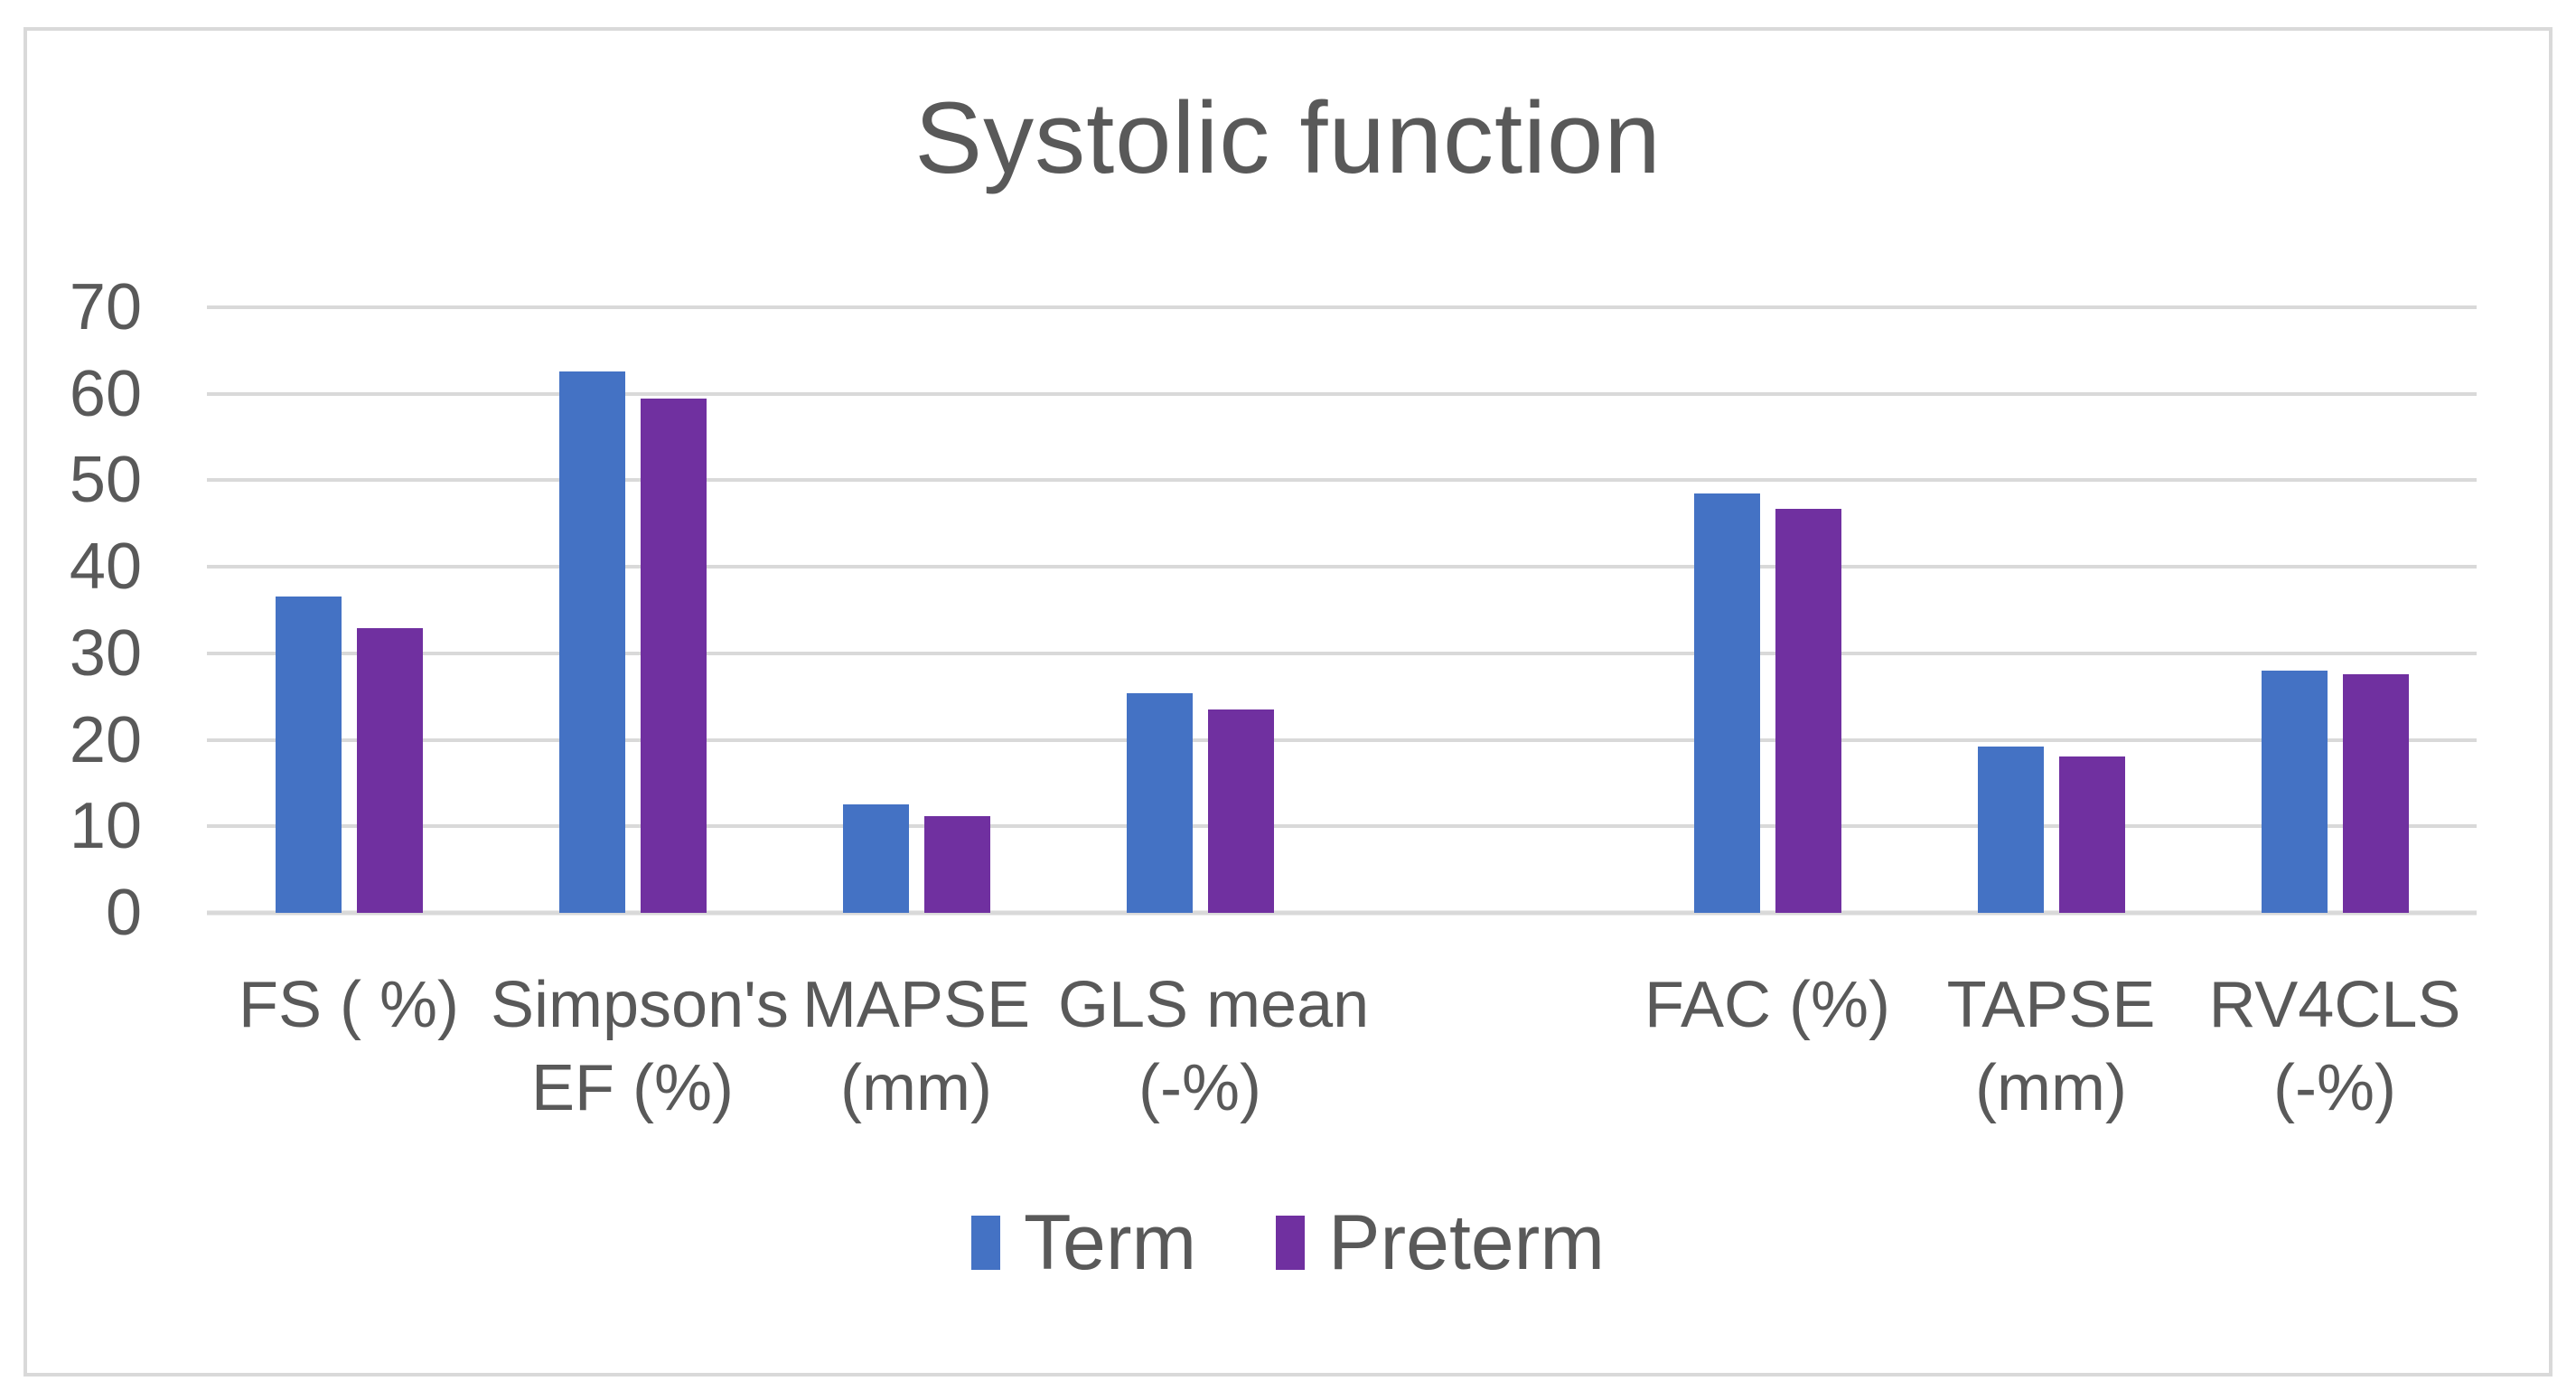 The image size is (2576, 1400). What do you see at coordinates (2051, 1046) in the screenshot?
I see `x-category-label: TAPSE (mm)` at bounding box center [2051, 1046].